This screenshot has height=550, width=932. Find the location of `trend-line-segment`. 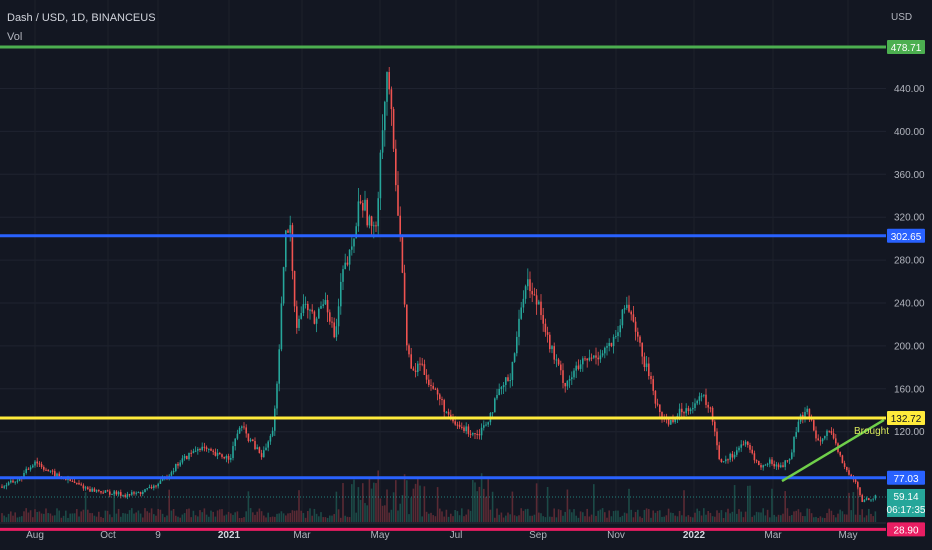

trend-line-segment is located at coordinates (833, 450).